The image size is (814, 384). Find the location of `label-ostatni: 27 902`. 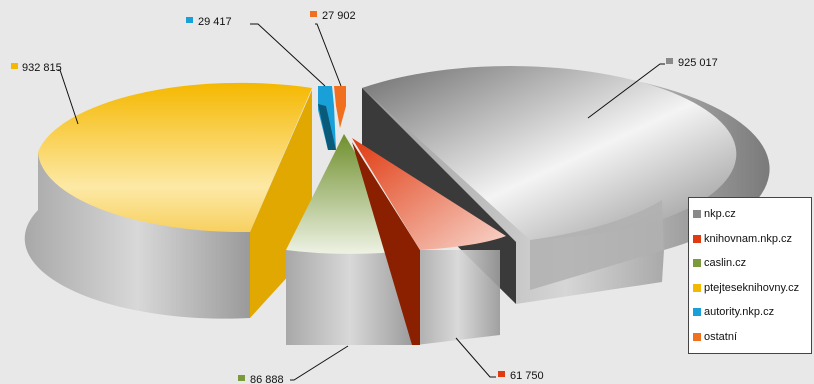

label-ostatni: 27 902 is located at coordinates (339, 16).